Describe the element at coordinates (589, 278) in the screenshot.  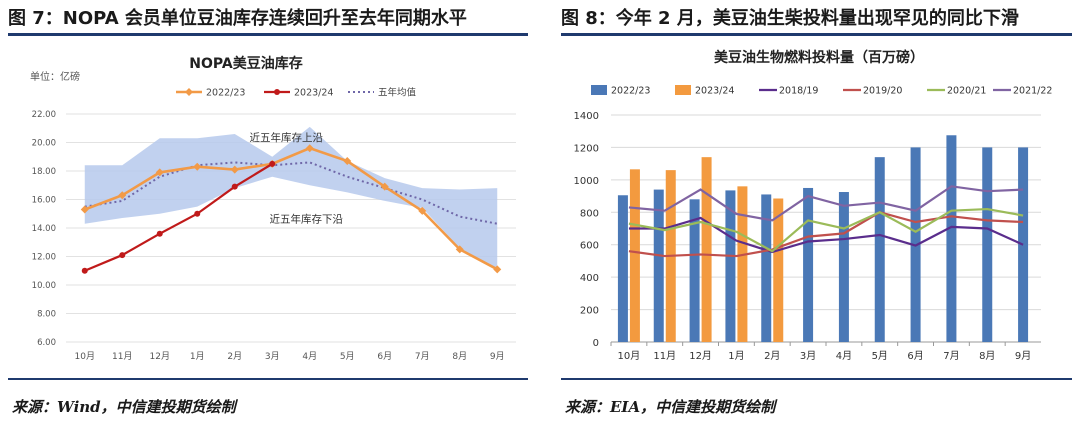
I see `y-tick-label: 400` at that location.